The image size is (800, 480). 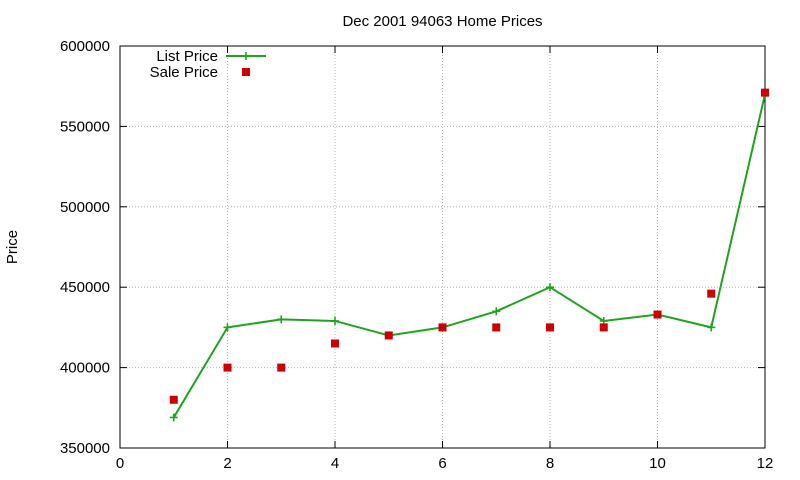 I want to click on x-tick-label: 8, so click(x=550, y=463).